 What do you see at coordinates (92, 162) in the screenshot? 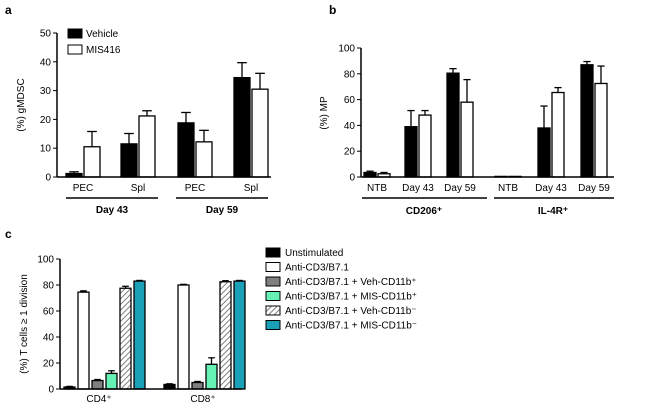
I see `panel-a-bar-s1-c0` at bounding box center [92, 162].